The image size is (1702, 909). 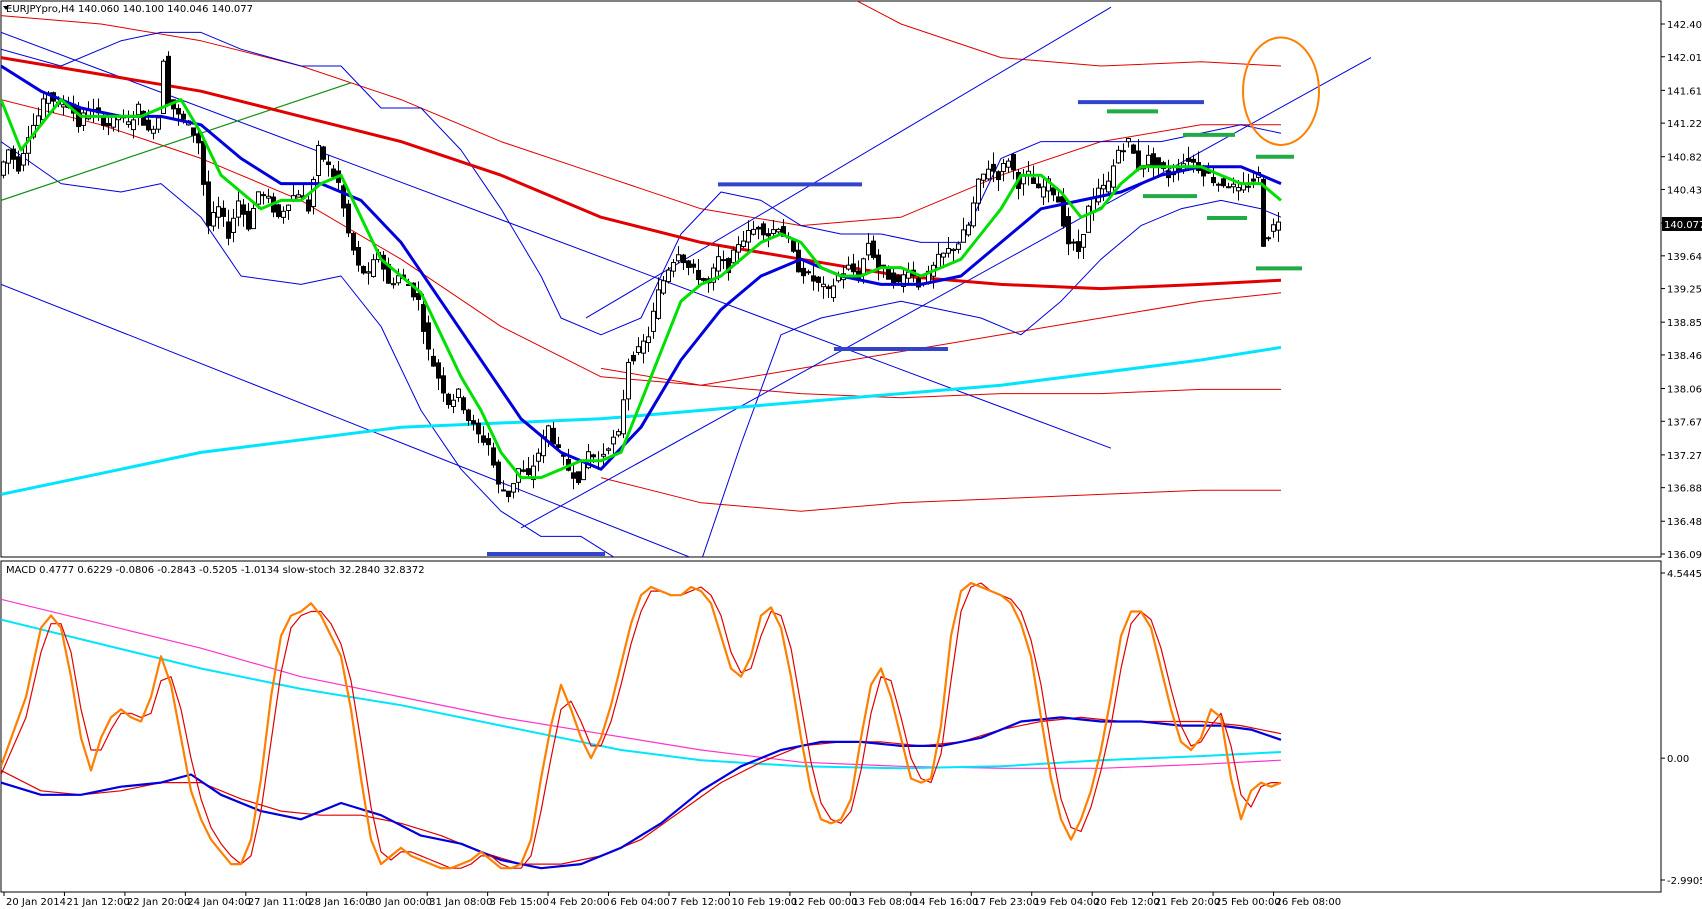 I want to click on price-tick-label: 141.220, so click(x=1684, y=124).